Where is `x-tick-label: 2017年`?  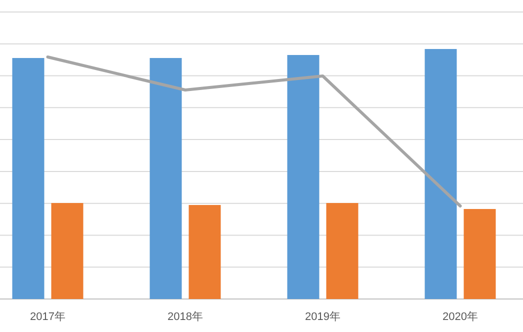
x-tick-label: 2017年 is located at coordinates (48, 317).